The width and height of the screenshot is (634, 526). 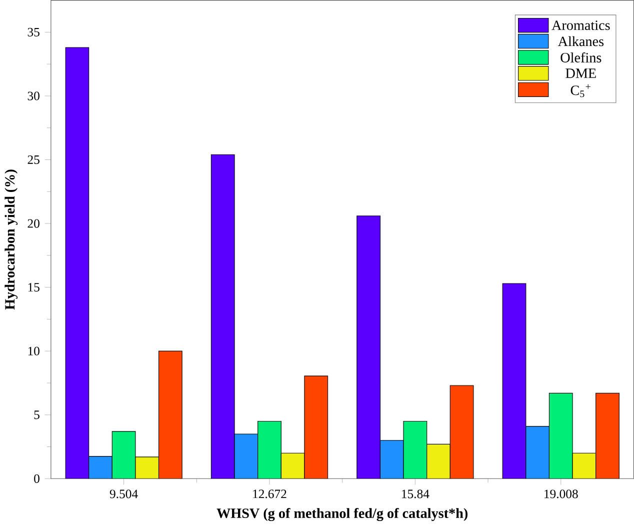 What do you see at coordinates (34, 32) in the screenshot?
I see `y-tick-label: 35` at bounding box center [34, 32].